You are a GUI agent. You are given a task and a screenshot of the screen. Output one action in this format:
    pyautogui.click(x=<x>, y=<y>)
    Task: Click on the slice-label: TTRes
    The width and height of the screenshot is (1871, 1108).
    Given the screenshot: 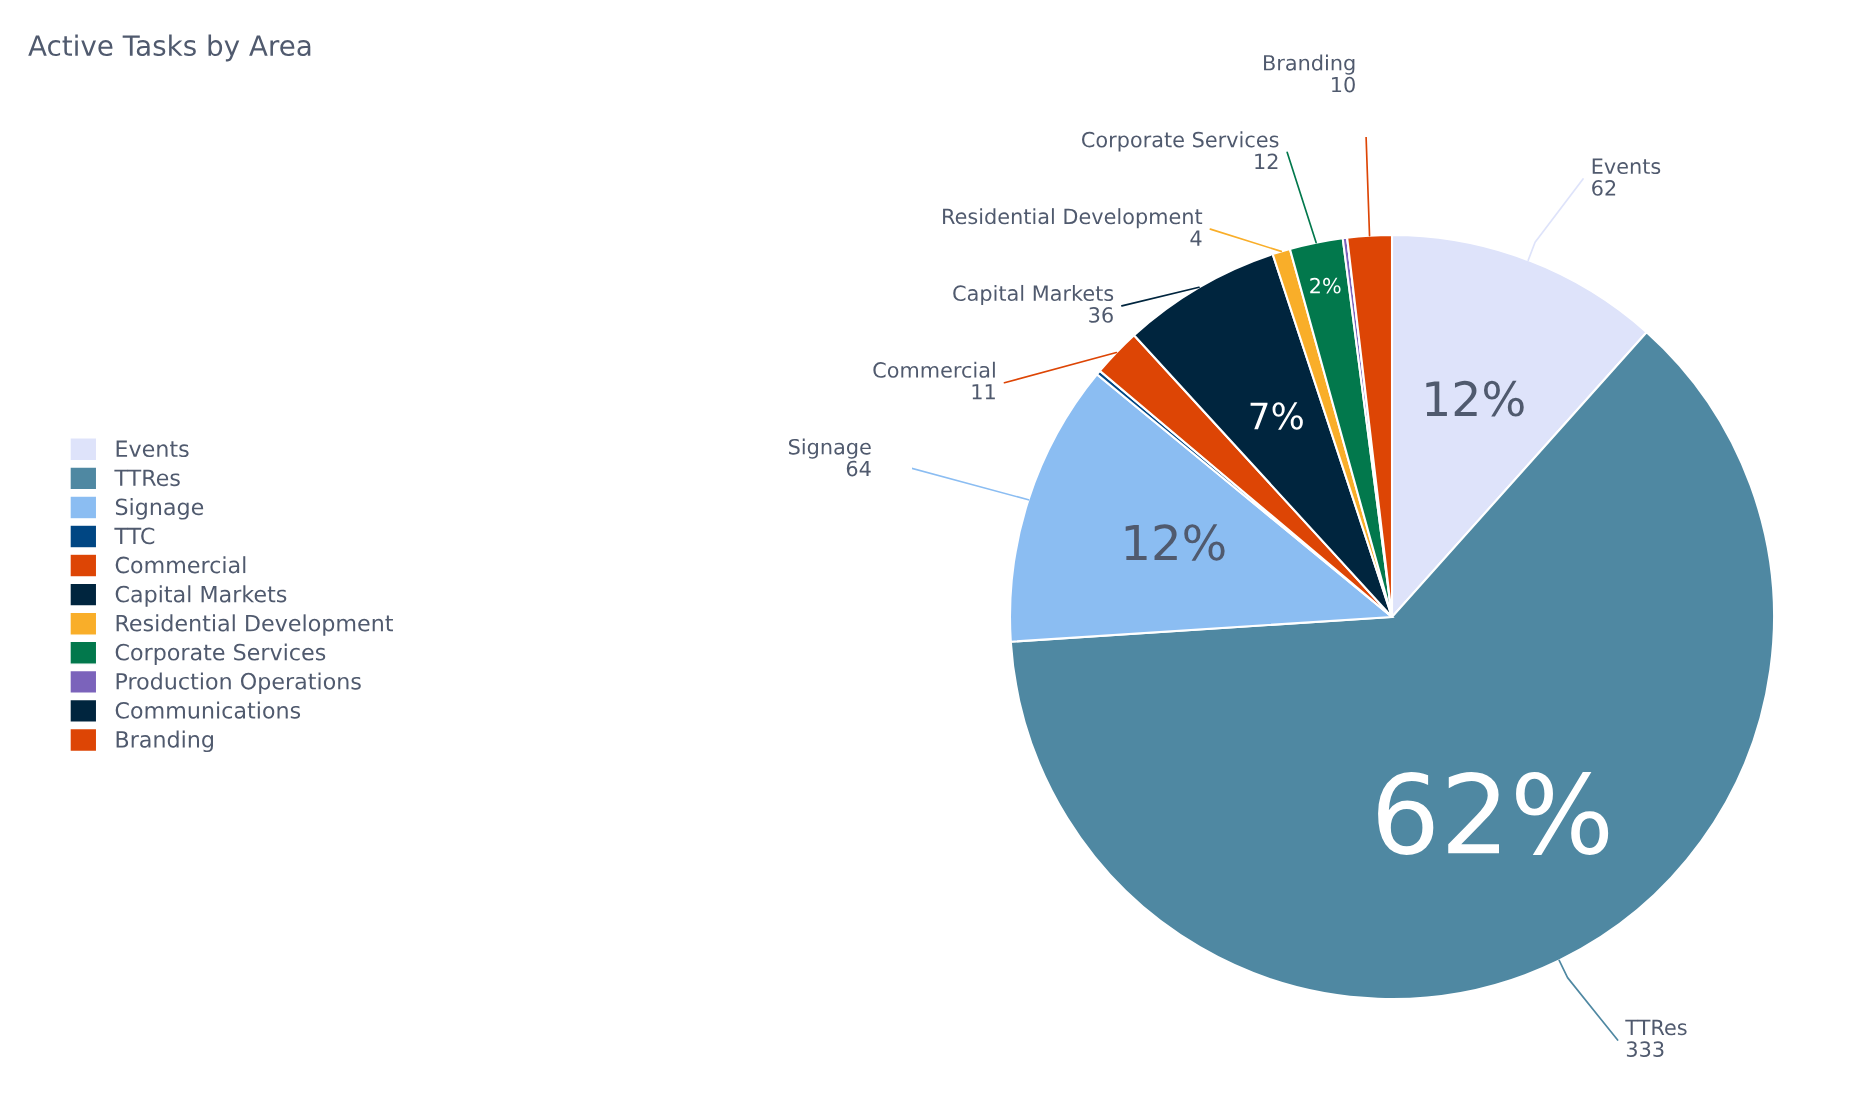 What is the action you would take?
    pyautogui.click(x=1656, y=1027)
    